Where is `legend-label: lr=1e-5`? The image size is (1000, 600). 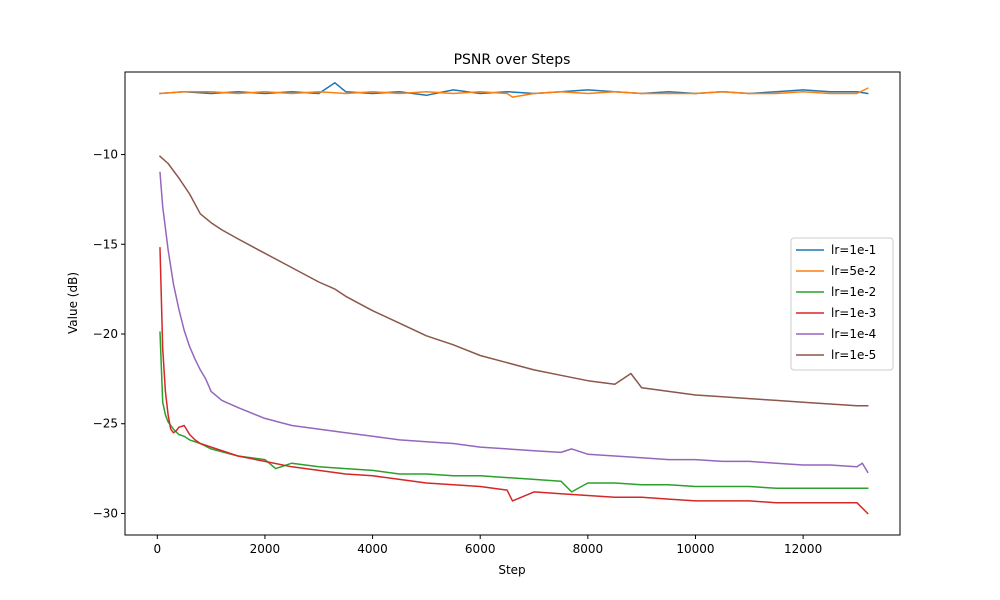 legend-label: lr=1e-5 is located at coordinates (853, 355).